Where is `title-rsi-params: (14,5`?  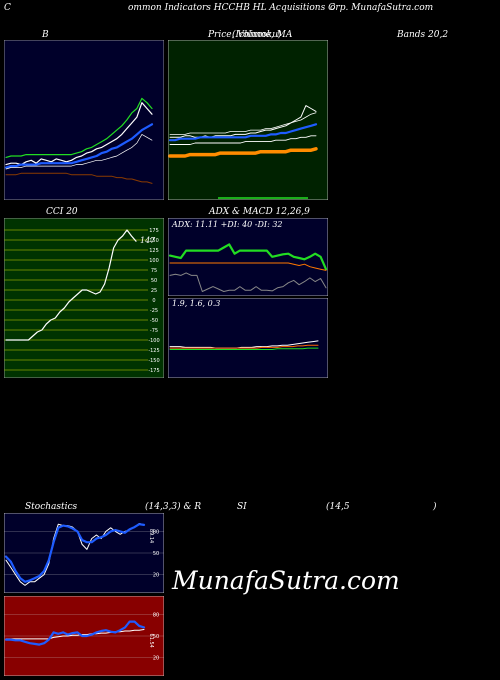
title-rsi-params: (14,5 is located at coordinates (338, 507).